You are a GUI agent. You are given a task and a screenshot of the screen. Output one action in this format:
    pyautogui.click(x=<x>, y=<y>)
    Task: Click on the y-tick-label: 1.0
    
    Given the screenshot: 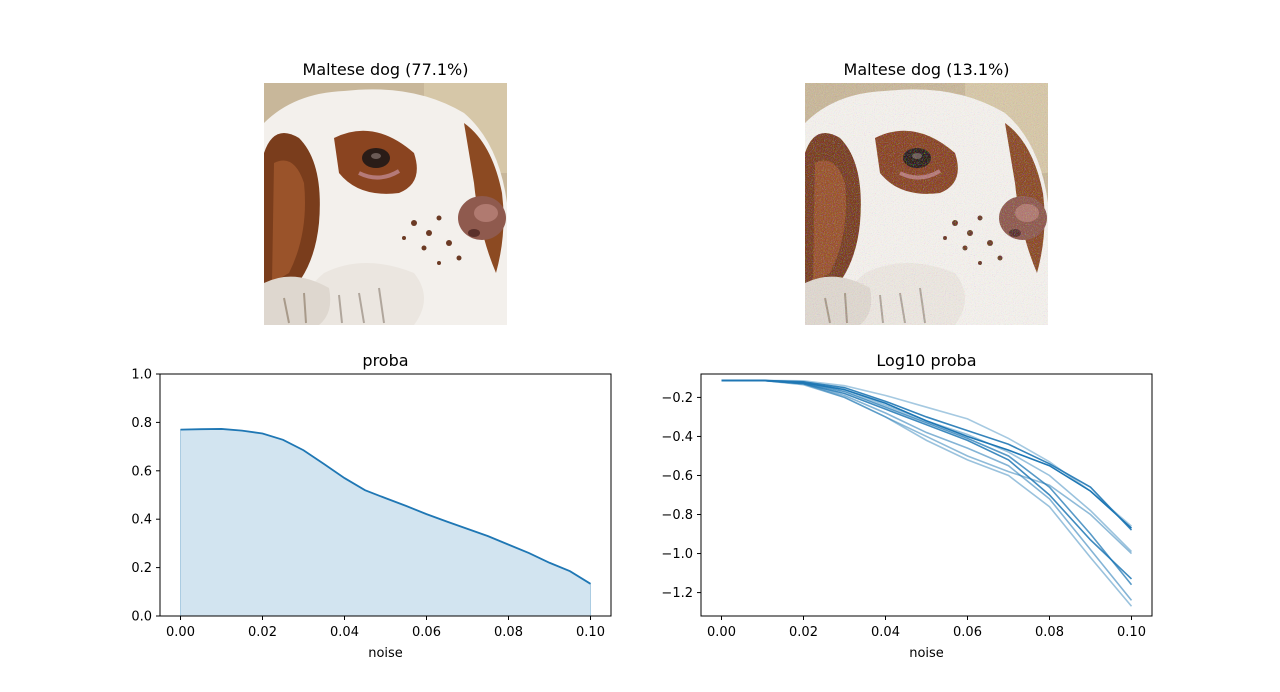 What is the action you would take?
    pyautogui.click(x=141, y=375)
    